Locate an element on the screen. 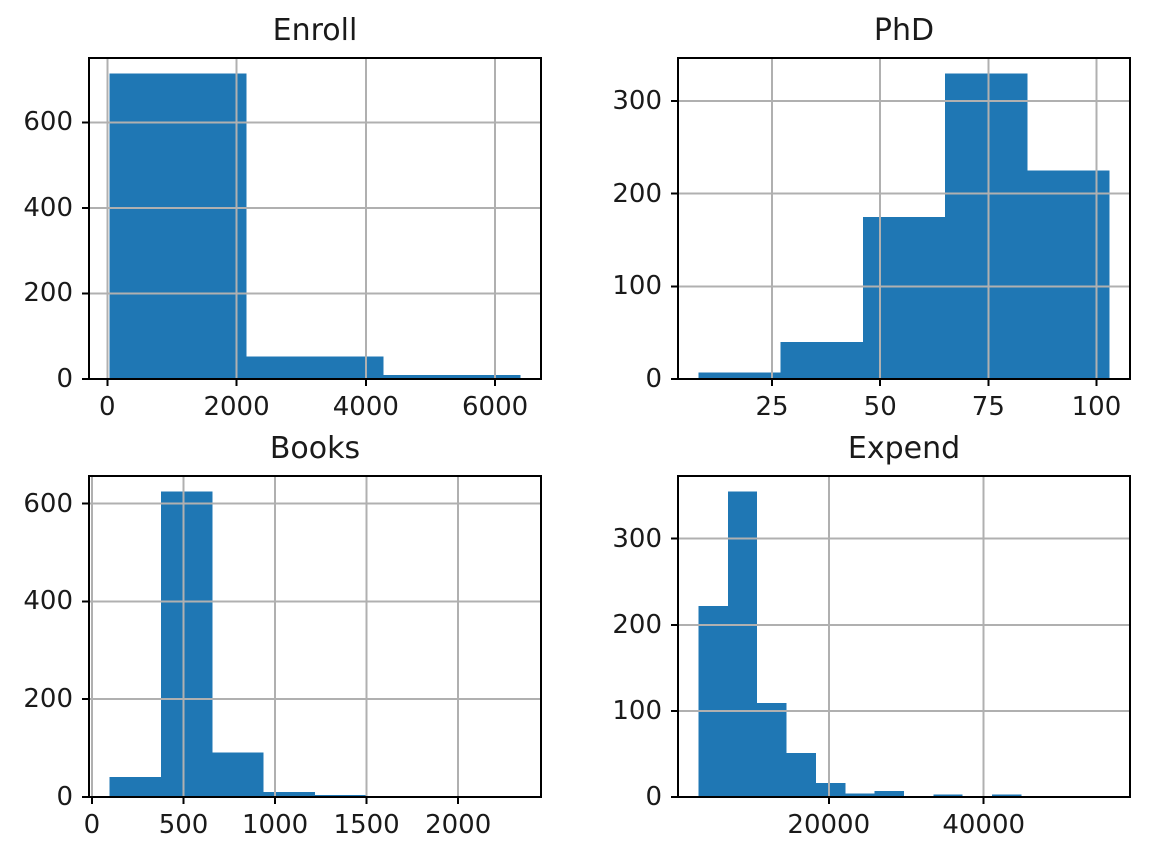 Image resolution: width=1149 pixels, height=862 pixels. x-tick-label: 6000 is located at coordinates (495, 407).